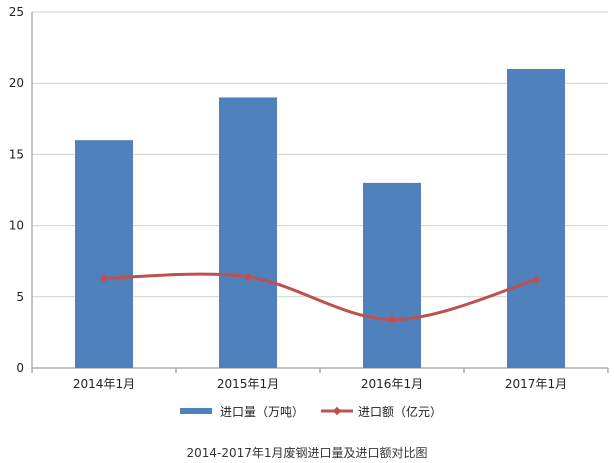 This screenshot has height=463, width=614. I want to click on line-path, so click(320, 297).